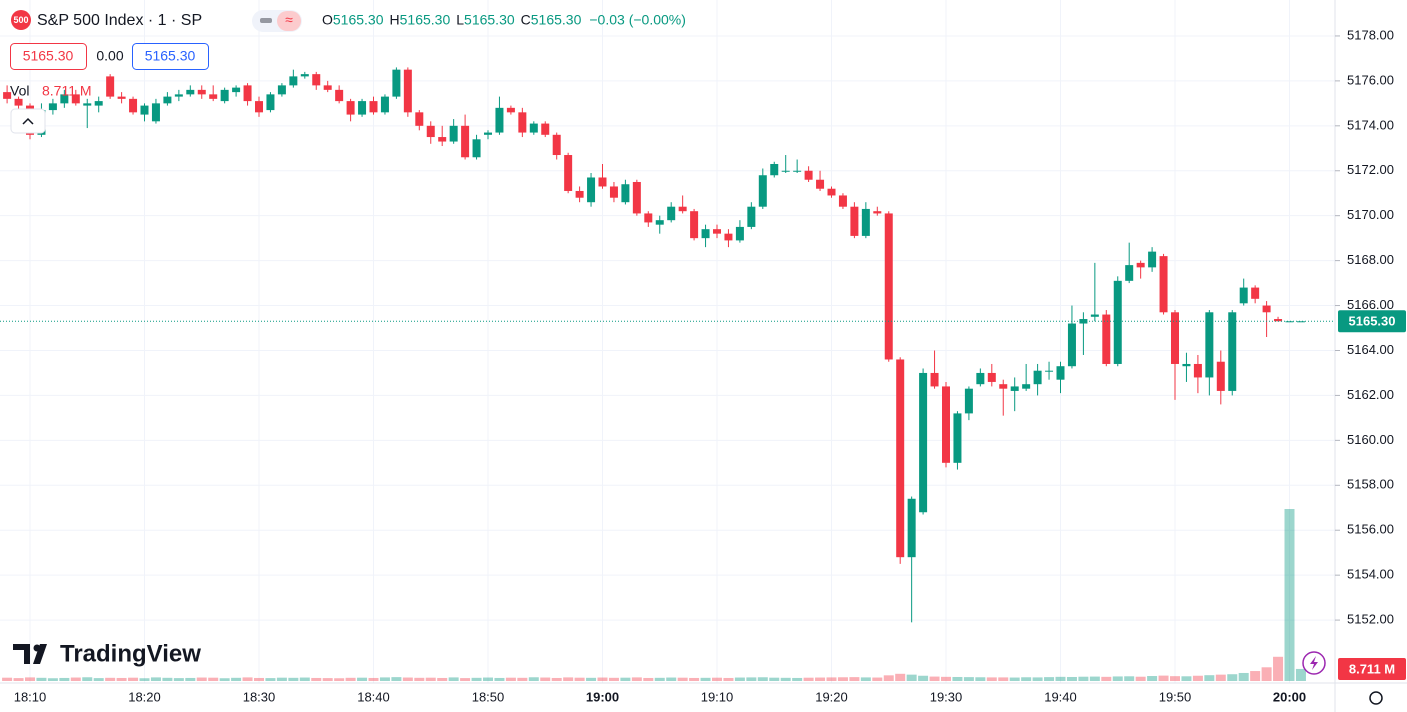 Image resolution: width=1407 pixels, height=712 pixels. Describe the element at coordinates (1370, 574) in the screenshot. I see `y-tick-label: 5154.00` at that location.